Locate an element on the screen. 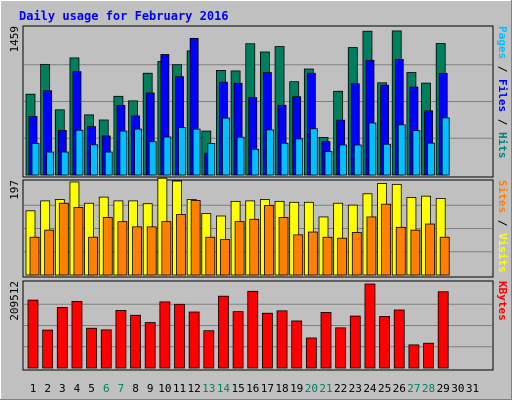  series-label: KBytes is located at coordinates (502, 301).